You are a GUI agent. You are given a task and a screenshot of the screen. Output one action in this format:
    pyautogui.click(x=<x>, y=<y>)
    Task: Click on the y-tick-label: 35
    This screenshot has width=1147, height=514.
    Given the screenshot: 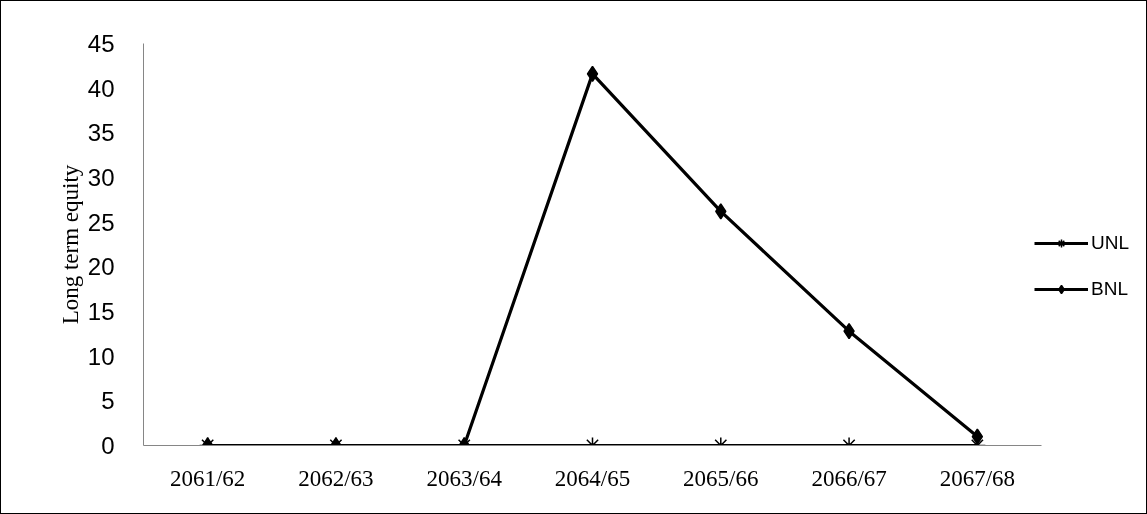 What is the action you would take?
    pyautogui.click(x=101, y=133)
    